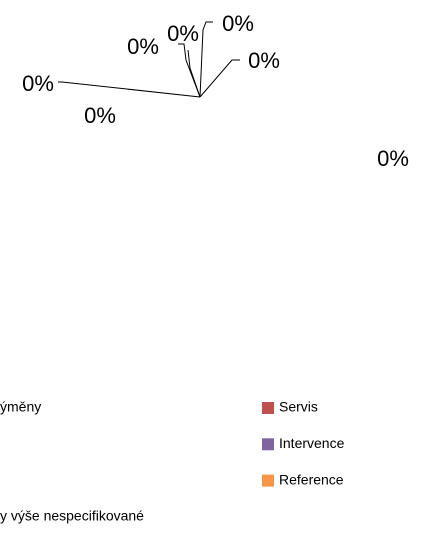  Describe the element at coordinates (149, 59) in the screenshot. I see `leader-lines` at that location.